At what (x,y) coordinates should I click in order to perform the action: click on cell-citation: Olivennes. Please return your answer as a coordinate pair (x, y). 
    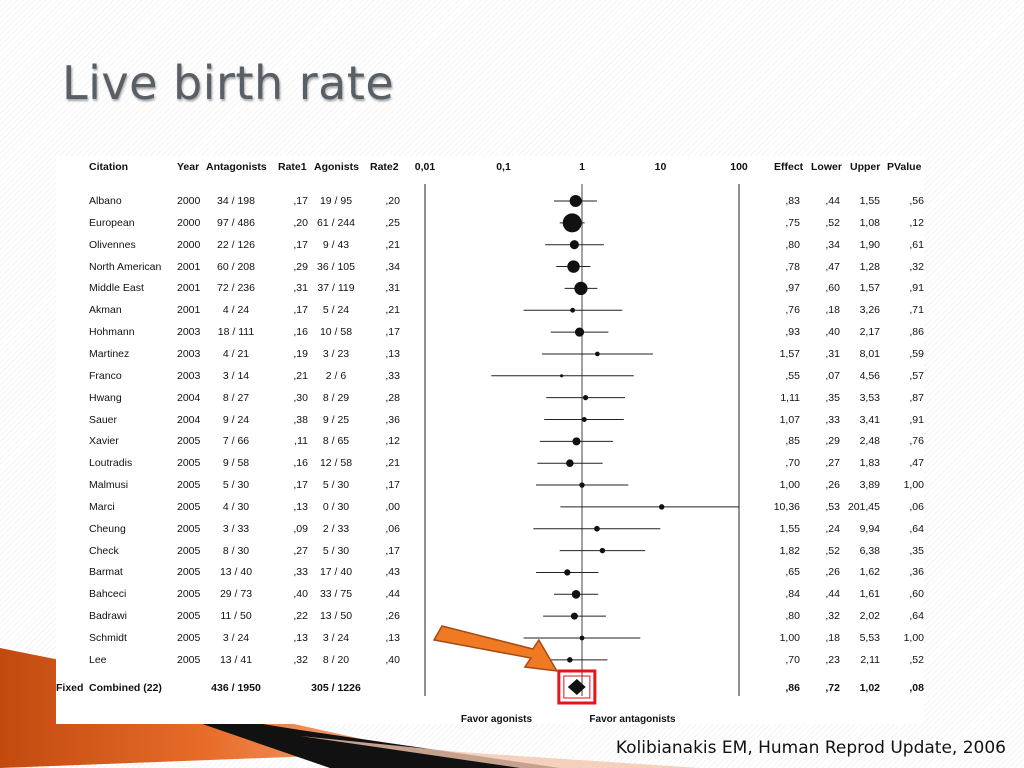
    Looking at the image, I should click on (112, 244).